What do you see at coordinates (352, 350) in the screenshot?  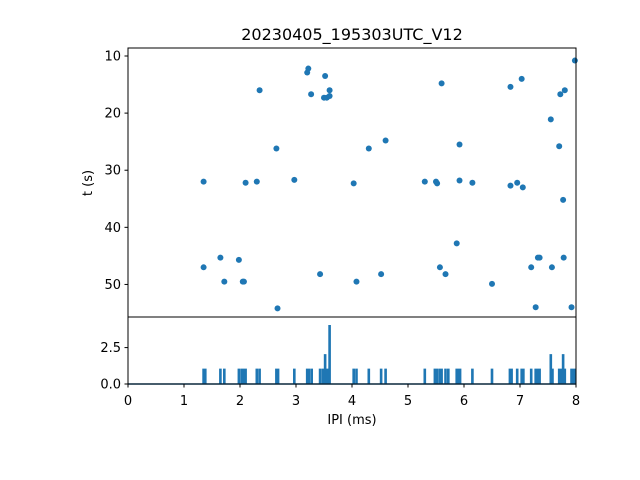 I see `histogram-plot-frame` at bounding box center [352, 350].